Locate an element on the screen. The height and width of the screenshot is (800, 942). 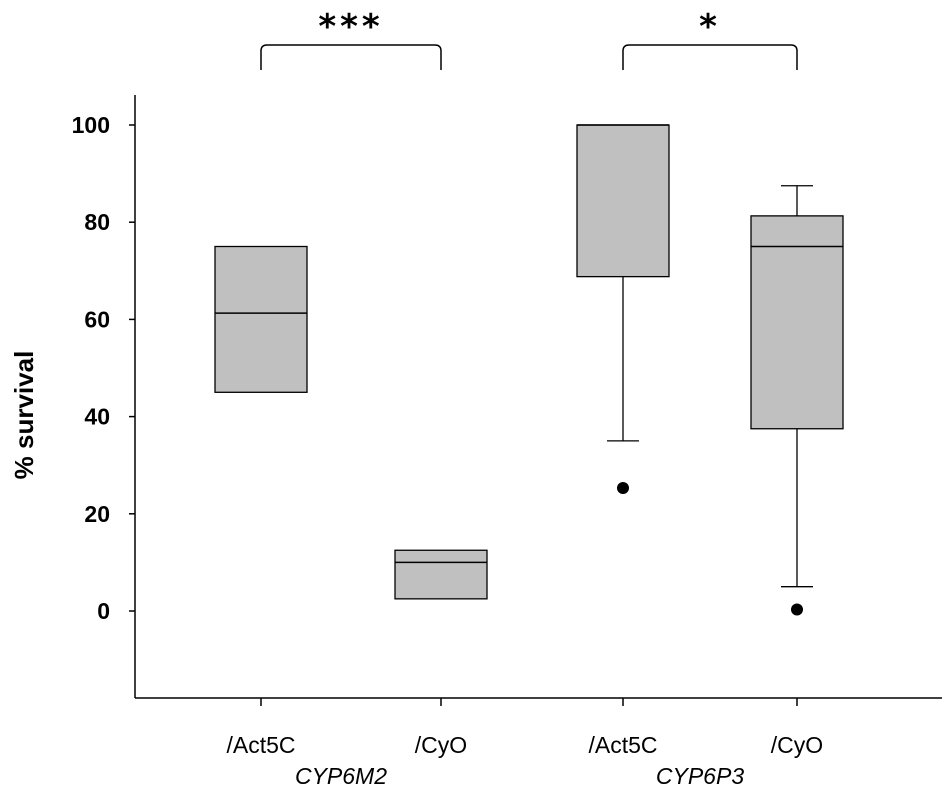
significance-label: * is located at coordinates (710, 27).